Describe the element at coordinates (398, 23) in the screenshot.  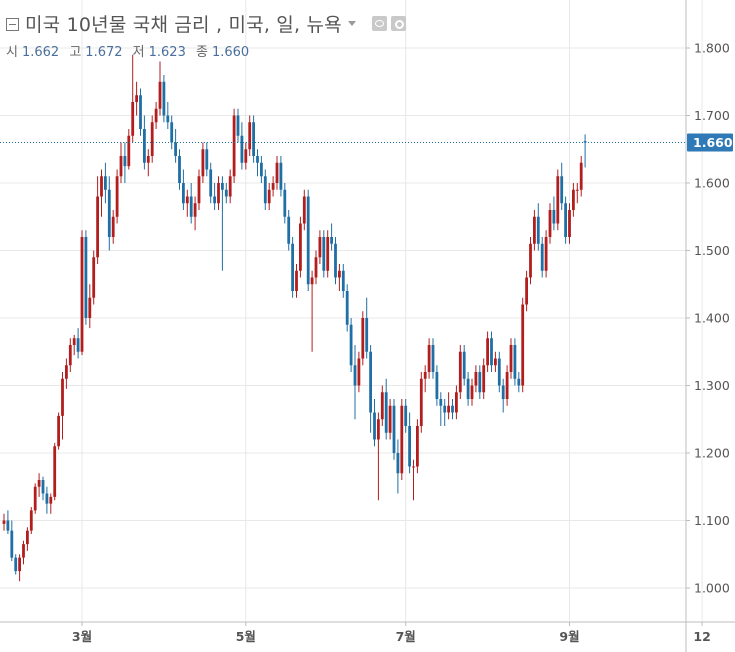
I see `gear-icon` at that location.